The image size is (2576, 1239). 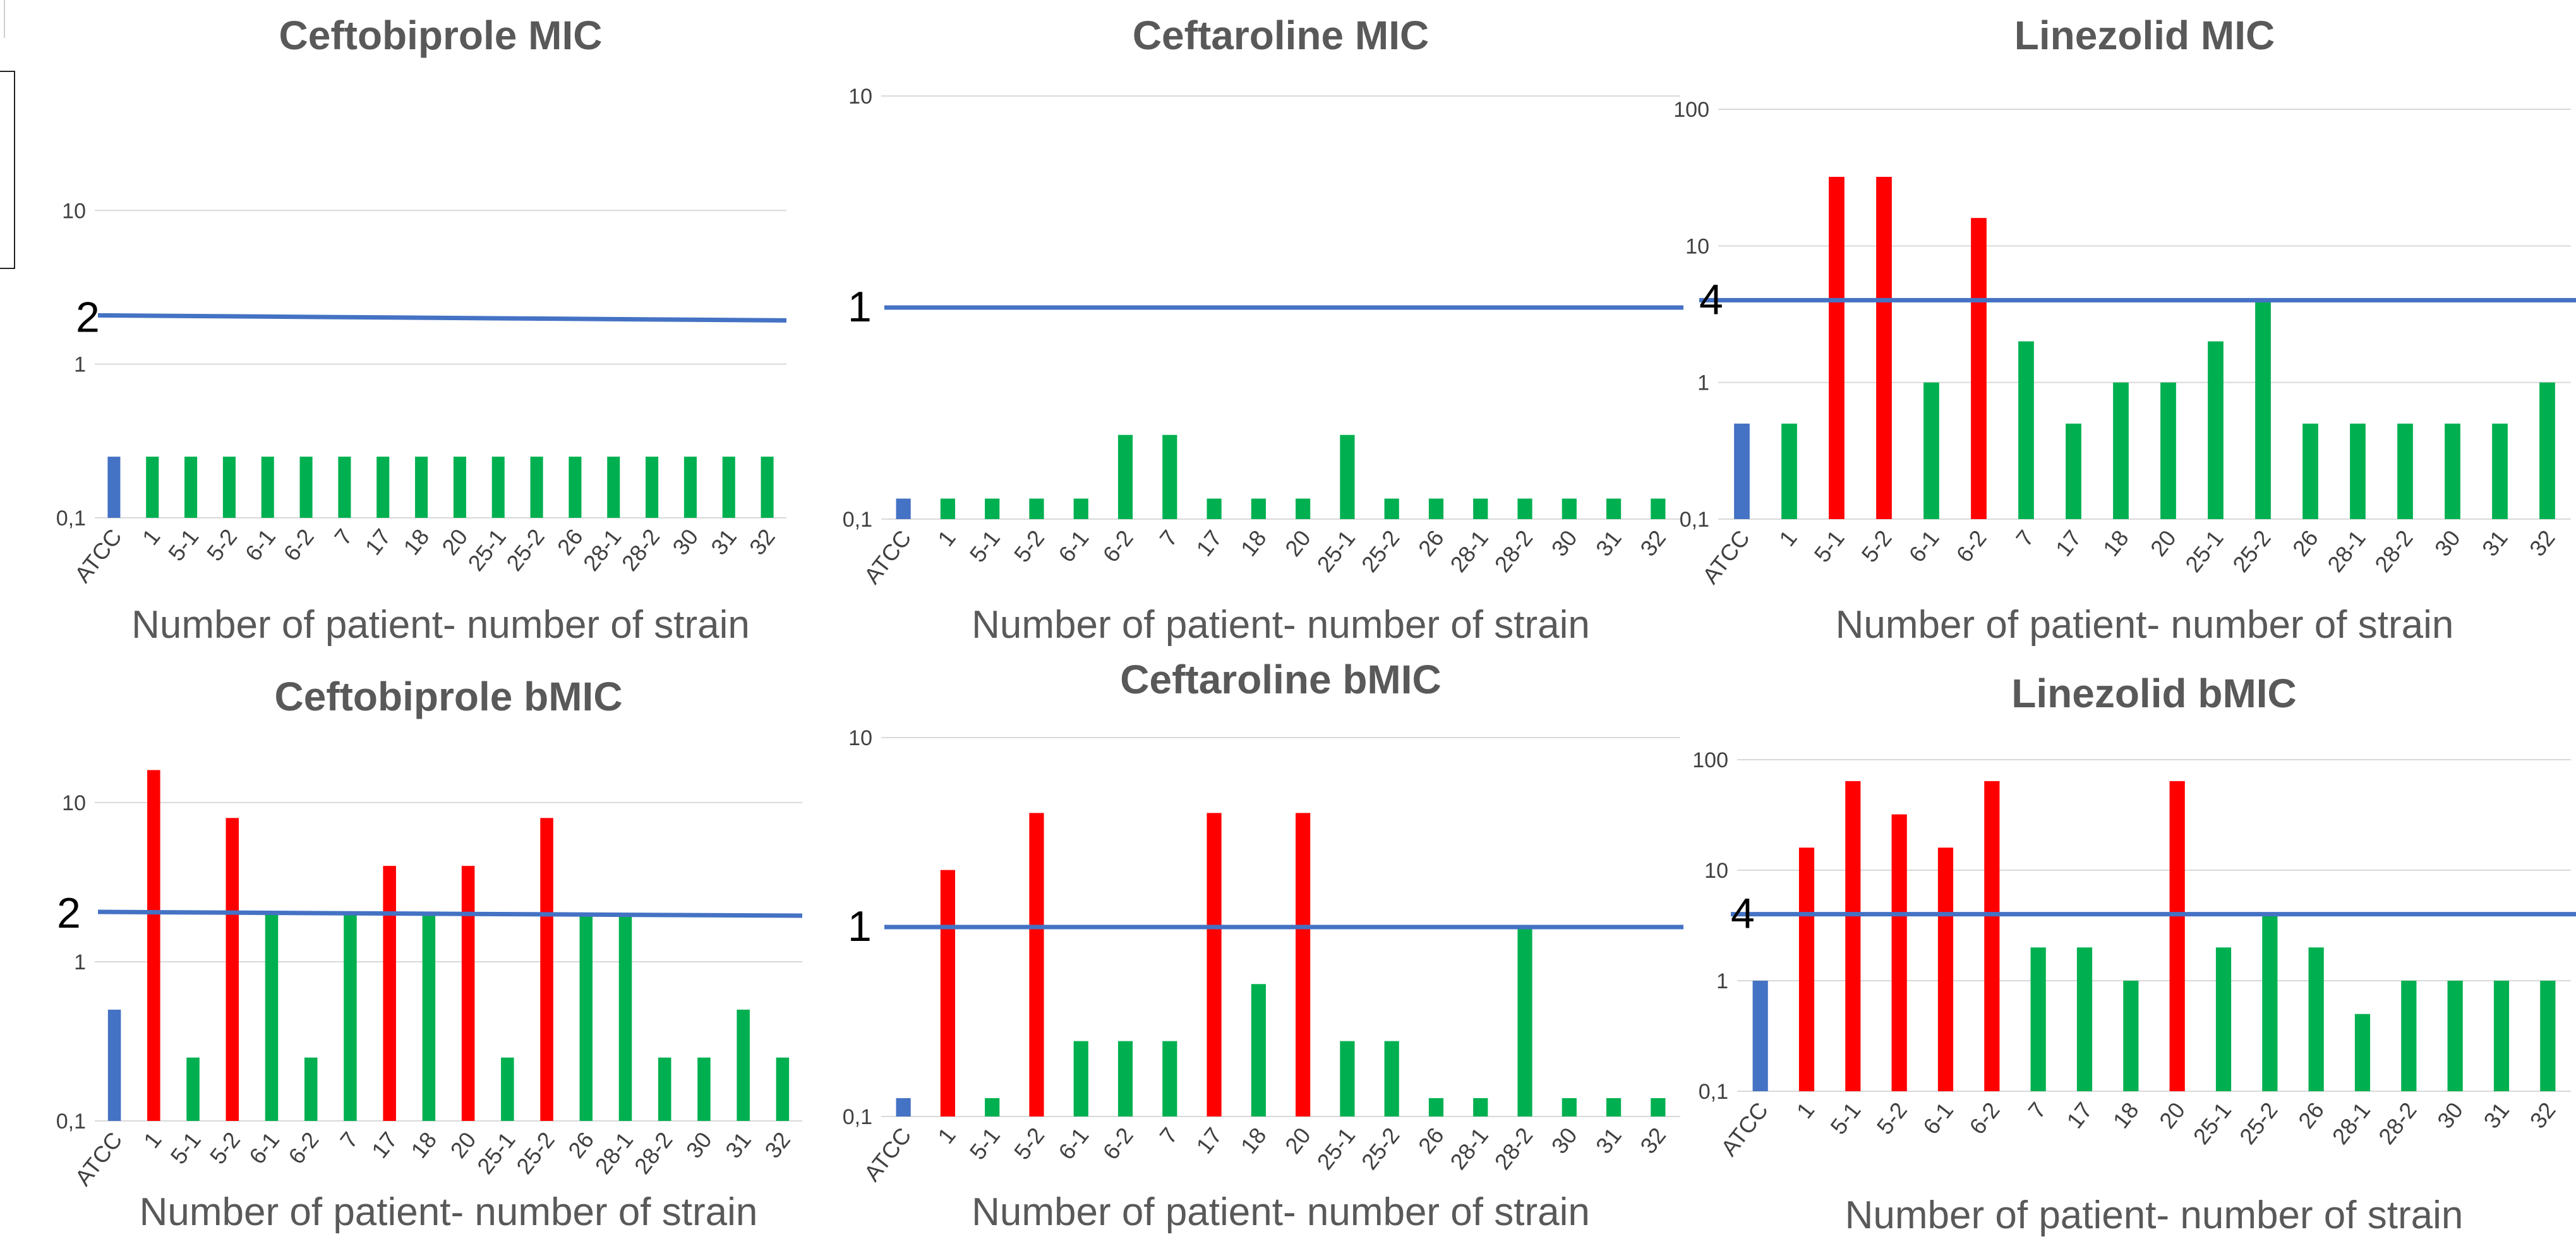 I want to click on x-axis-label: Number of patient- number of strain, so click(x=440, y=625).